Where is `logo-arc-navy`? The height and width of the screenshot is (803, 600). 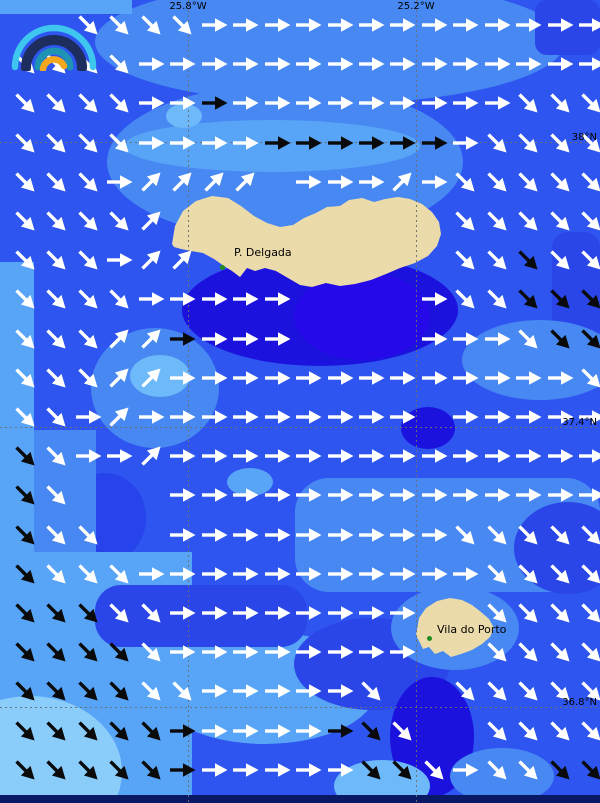
logo-arc-navy is located at coordinates (54, 53).